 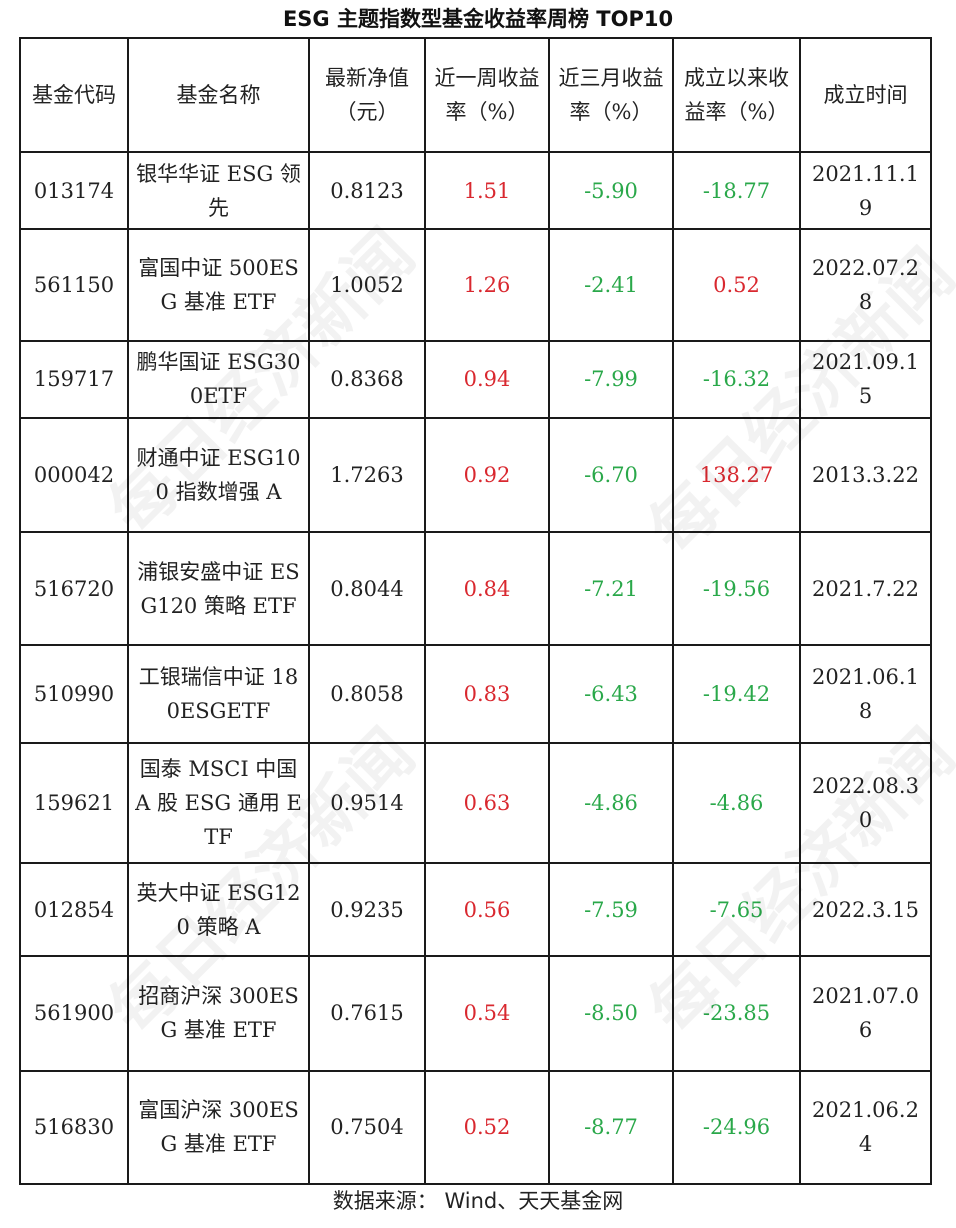 I want to click on cell-nav: 0.7504, so click(x=367, y=1127).